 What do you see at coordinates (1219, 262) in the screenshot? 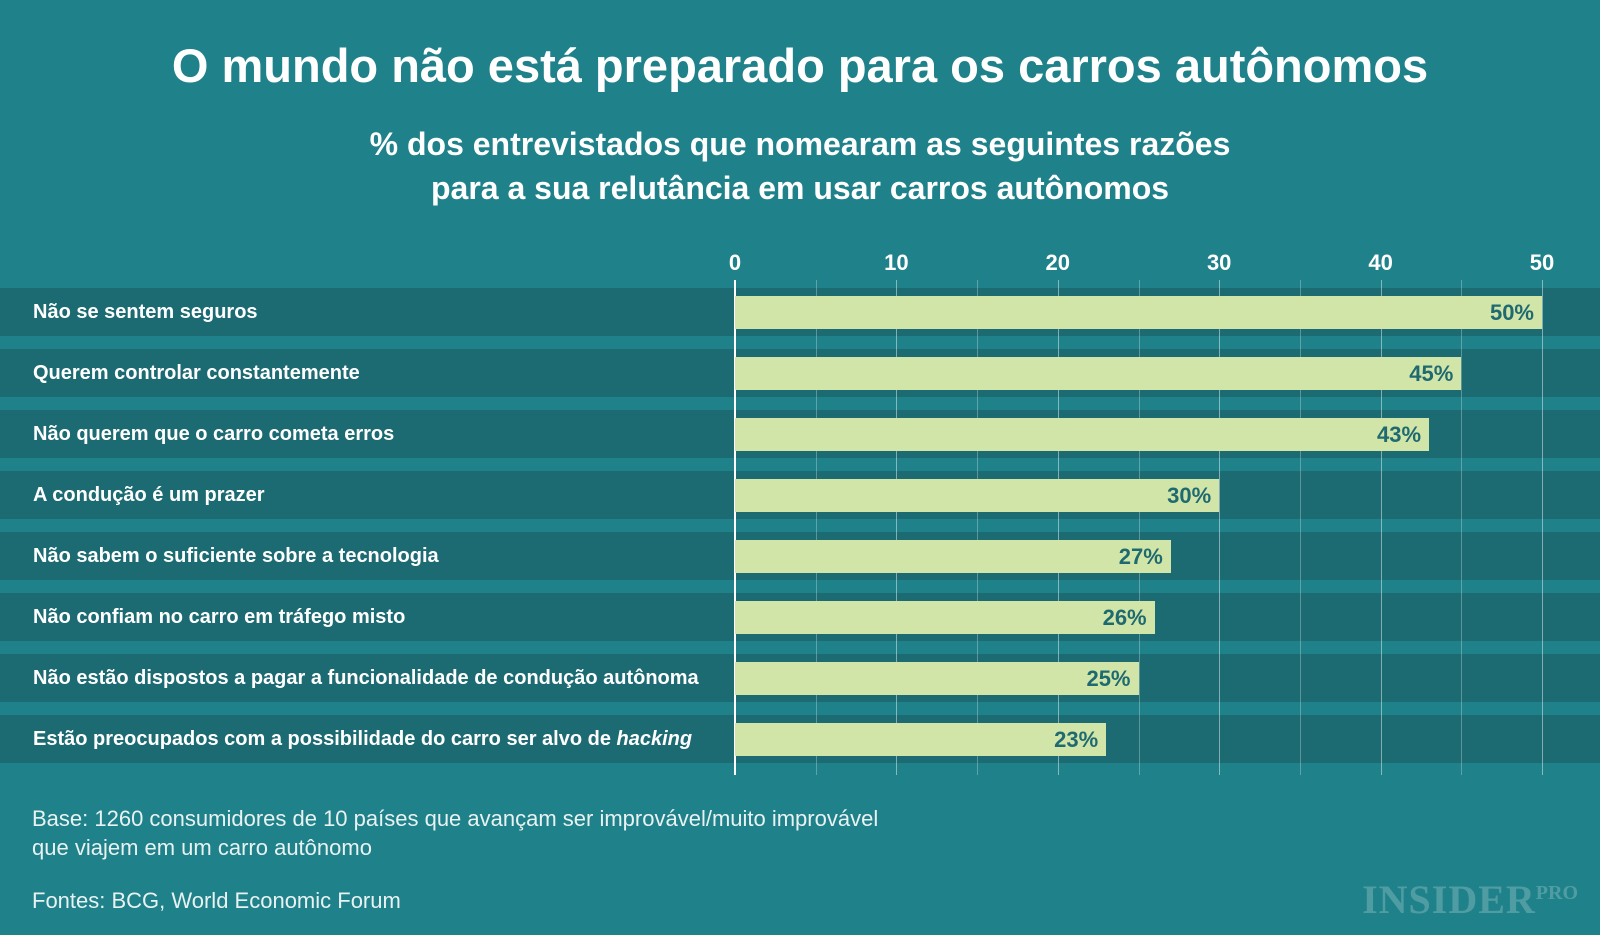
I see `x-tick-label: 30` at bounding box center [1219, 262].